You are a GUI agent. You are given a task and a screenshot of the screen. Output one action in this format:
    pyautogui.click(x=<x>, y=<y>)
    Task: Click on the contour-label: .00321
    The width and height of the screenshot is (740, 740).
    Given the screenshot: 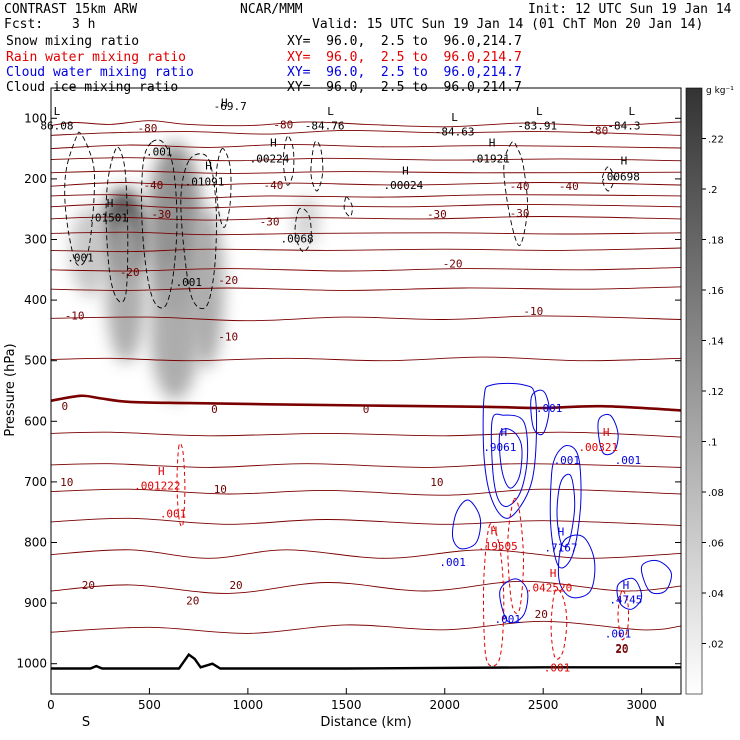 What is the action you would take?
    pyautogui.click(x=598, y=447)
    